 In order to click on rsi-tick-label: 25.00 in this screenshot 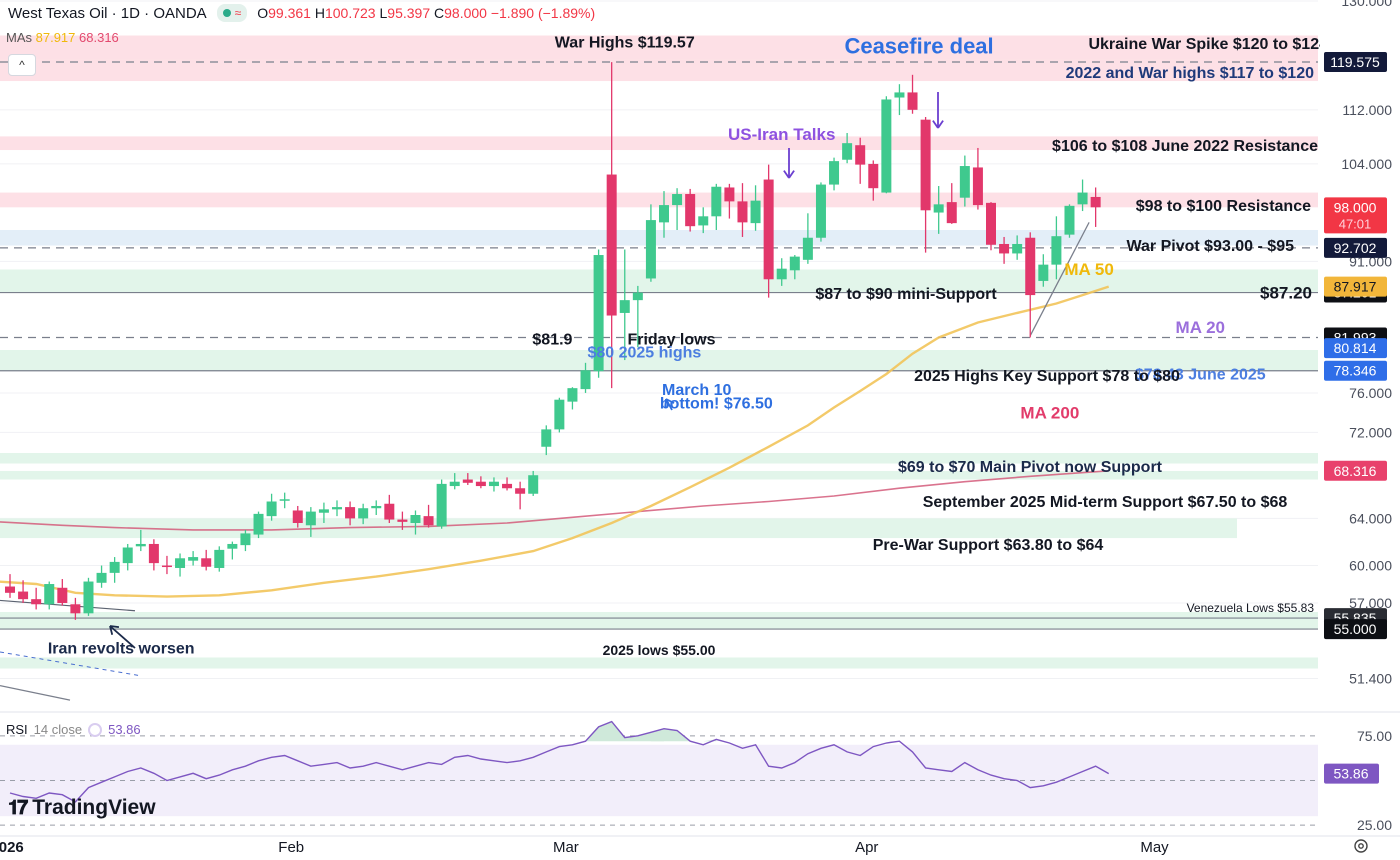, I will do `click(1374, 825)`.